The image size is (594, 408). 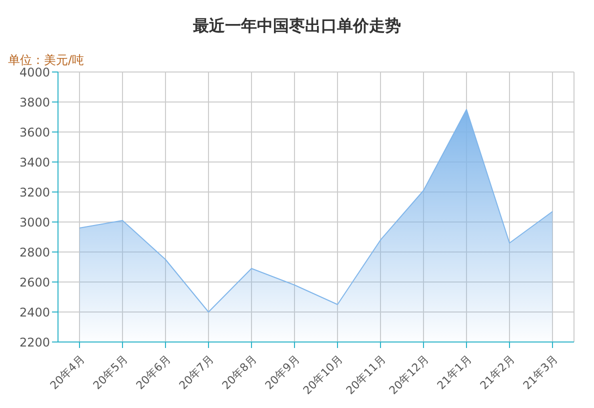 What do you see at coordinates (110, 372) in the screenshot?
I see `x-tick-label: 20年5月` at bounding box center [110, 372].